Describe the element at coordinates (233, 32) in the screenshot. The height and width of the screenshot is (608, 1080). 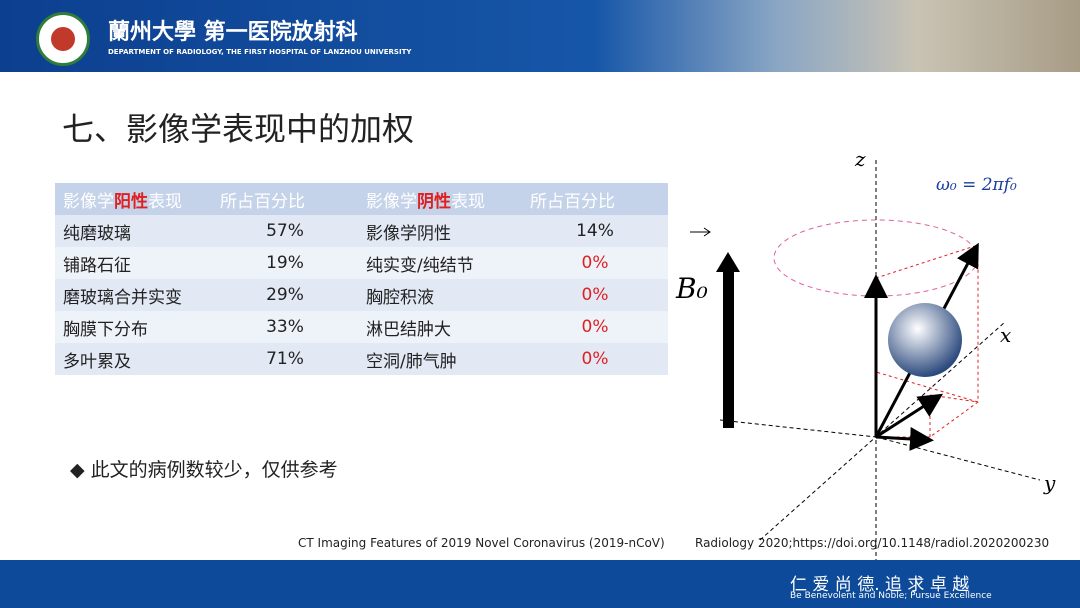
I see `header-title: 蘭州大學 第一医院放射科` at that location.